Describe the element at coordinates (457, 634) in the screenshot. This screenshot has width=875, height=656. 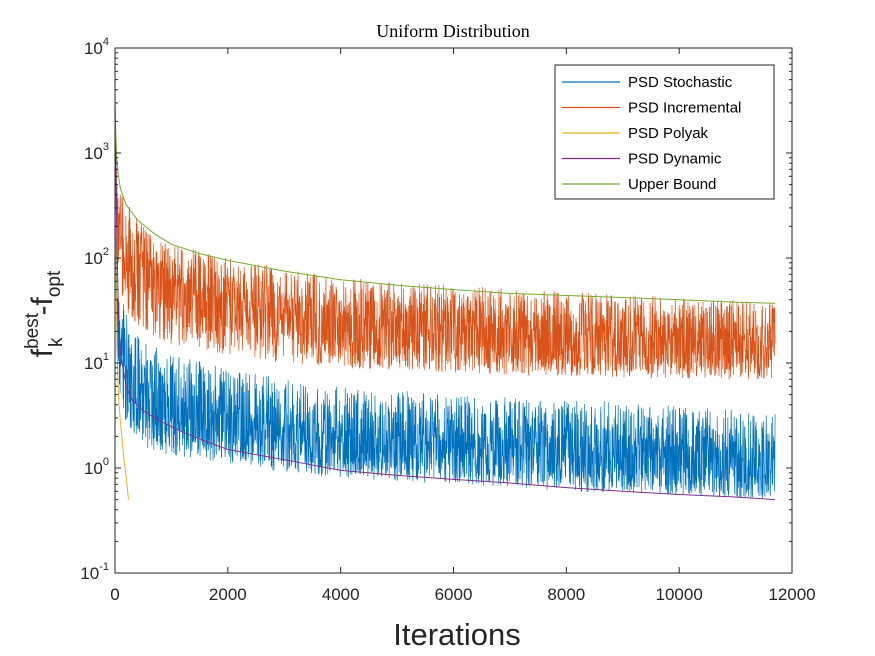
I see `x-axis-label: Iterations` at that location.